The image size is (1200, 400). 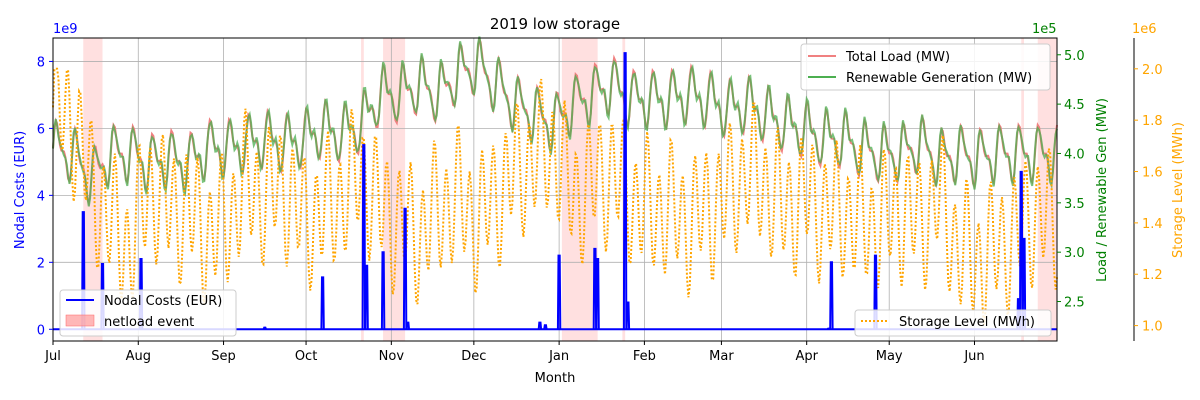 I want to click on left-tick-label: 6, so click(x=41, y=129).